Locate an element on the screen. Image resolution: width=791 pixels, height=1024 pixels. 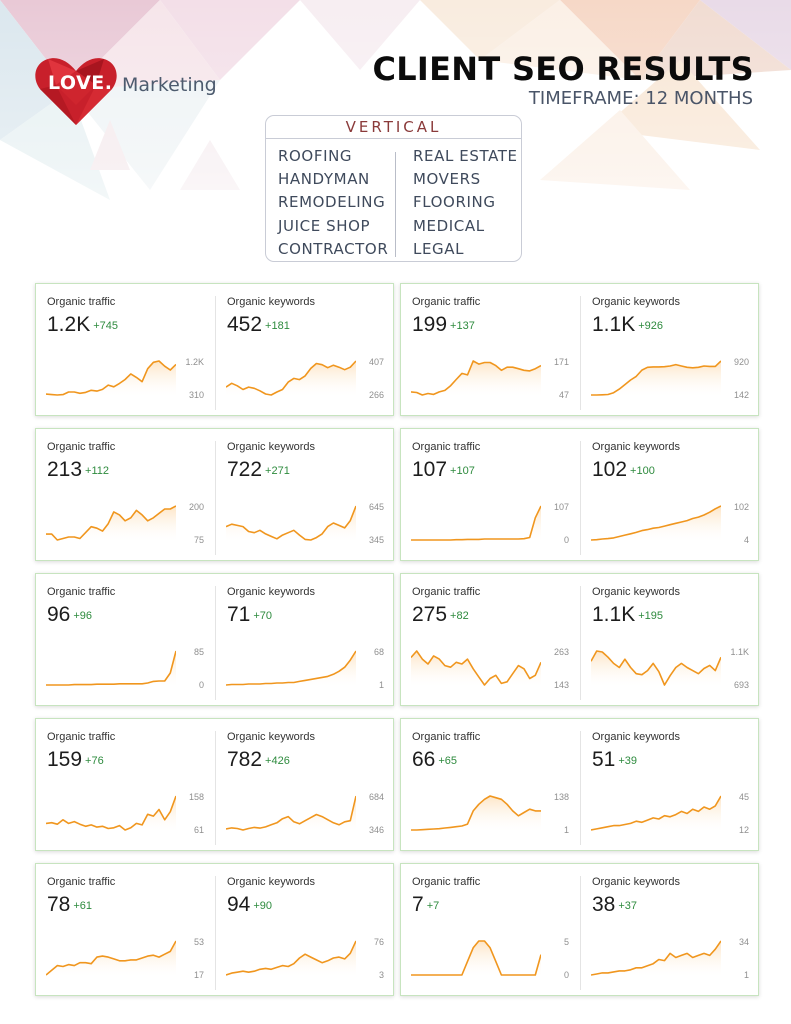
metric-number: 213 is located at coordinates (65, 469).